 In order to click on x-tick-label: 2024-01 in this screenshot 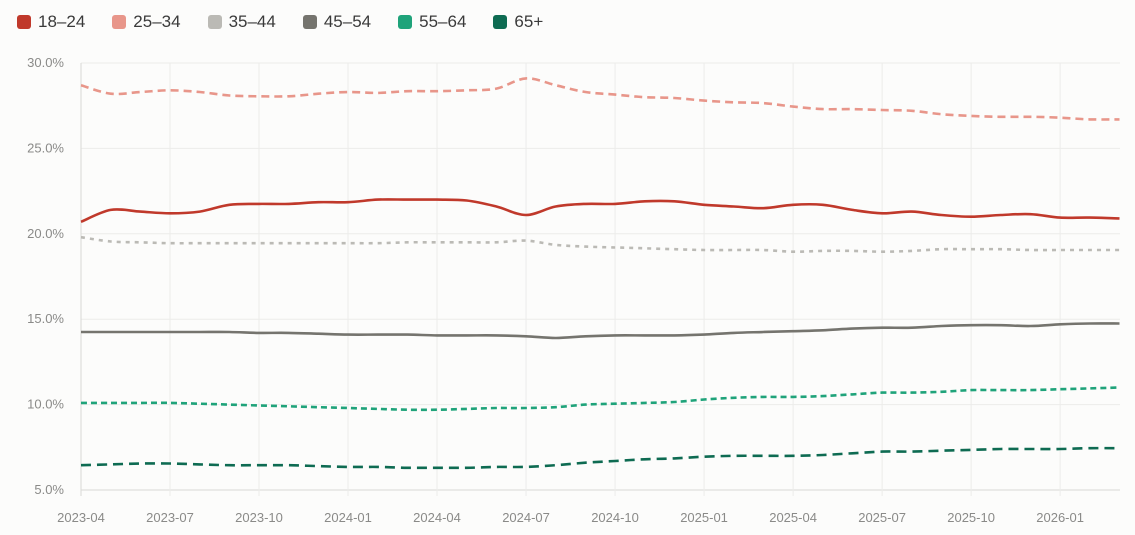, I will do `click(348, 517)`.